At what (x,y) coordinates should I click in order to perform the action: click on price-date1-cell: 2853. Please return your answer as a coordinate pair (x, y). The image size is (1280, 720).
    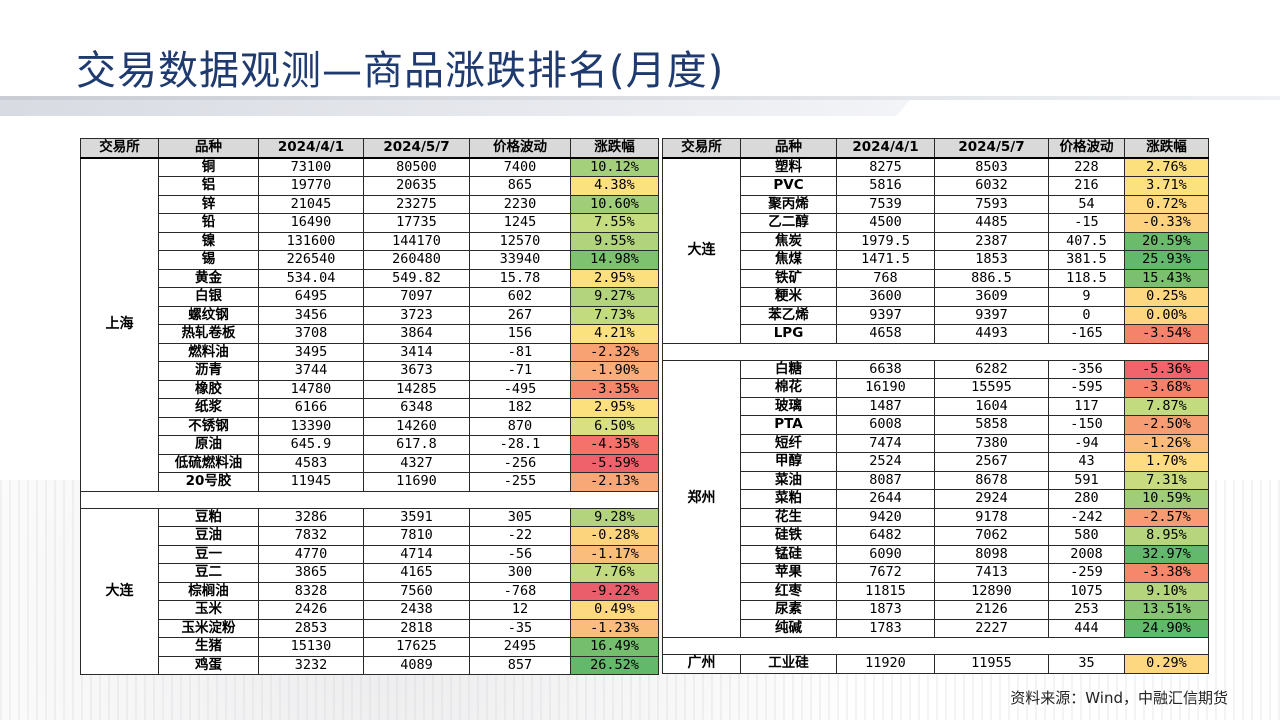
    Looking at the image, I should click on (311, 628).